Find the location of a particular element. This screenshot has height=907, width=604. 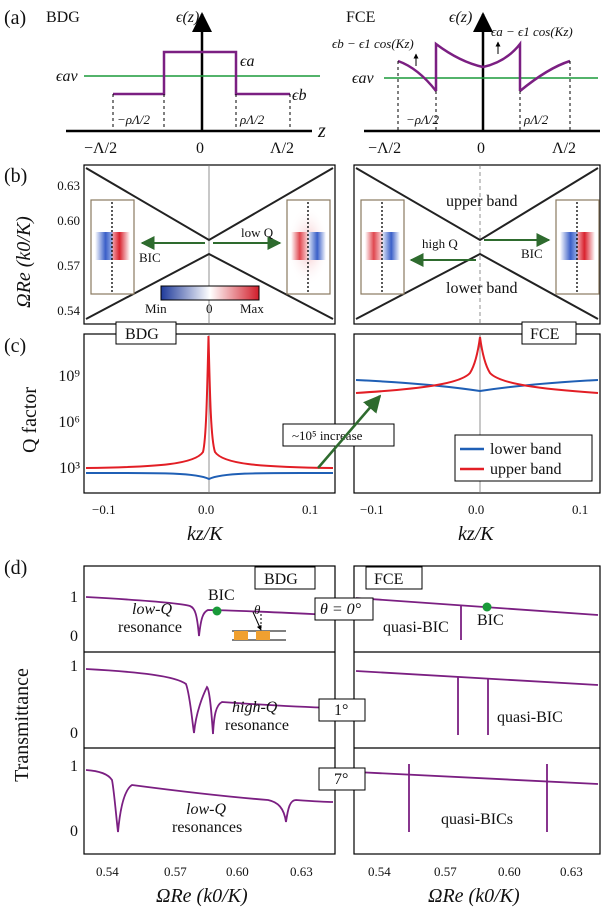

b-ytick-060: 0.60 is located at coordinates (68, 220).